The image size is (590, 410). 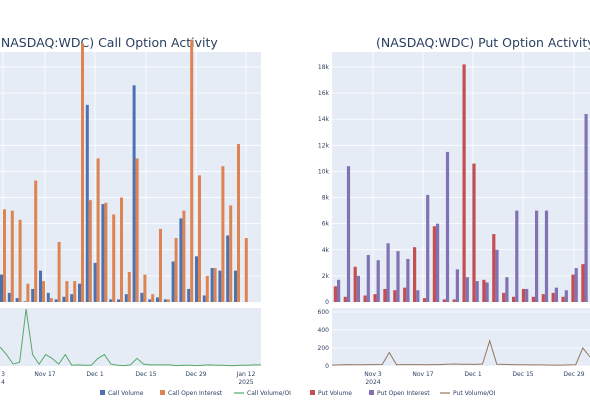 I want to click on y-tick-label: 0, so click(x=327, y=302).